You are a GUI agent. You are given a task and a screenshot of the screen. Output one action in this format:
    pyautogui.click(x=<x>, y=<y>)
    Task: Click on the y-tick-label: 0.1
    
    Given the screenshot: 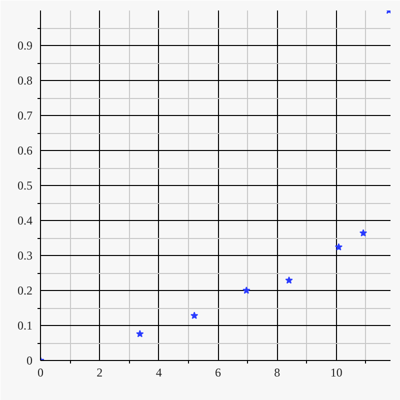 What is the action you would take?
    pyautogui.click(x=25, y=325)
    